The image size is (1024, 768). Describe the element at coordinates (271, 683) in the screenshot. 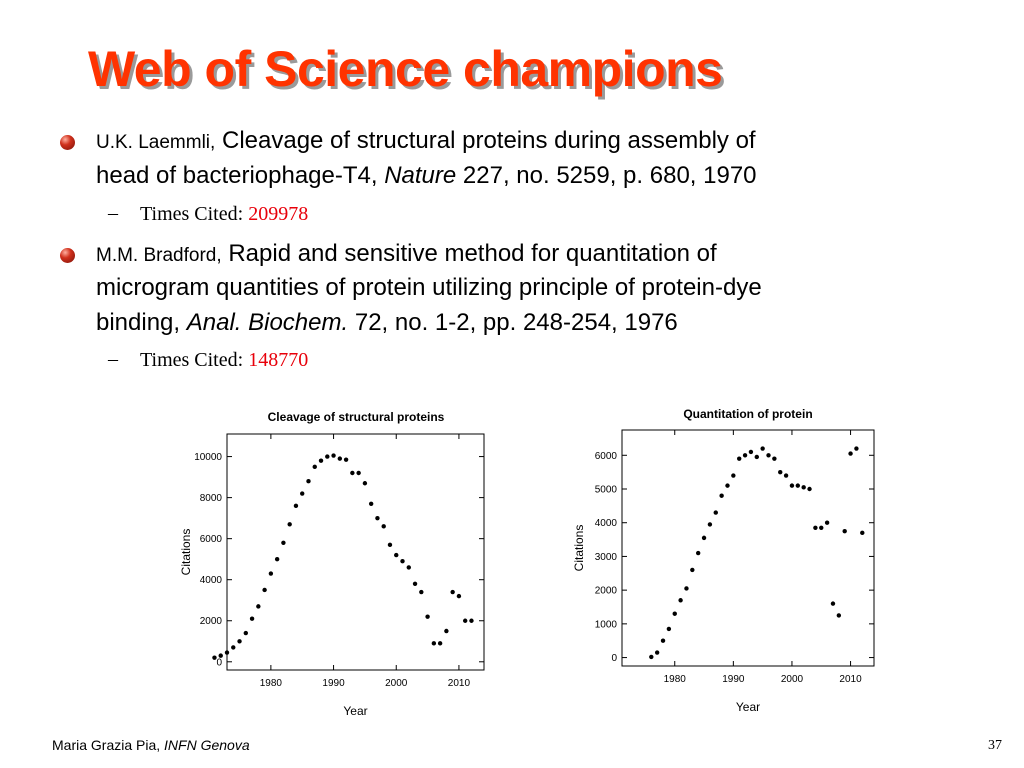

I see `x-tick-label: 1980` at that location.